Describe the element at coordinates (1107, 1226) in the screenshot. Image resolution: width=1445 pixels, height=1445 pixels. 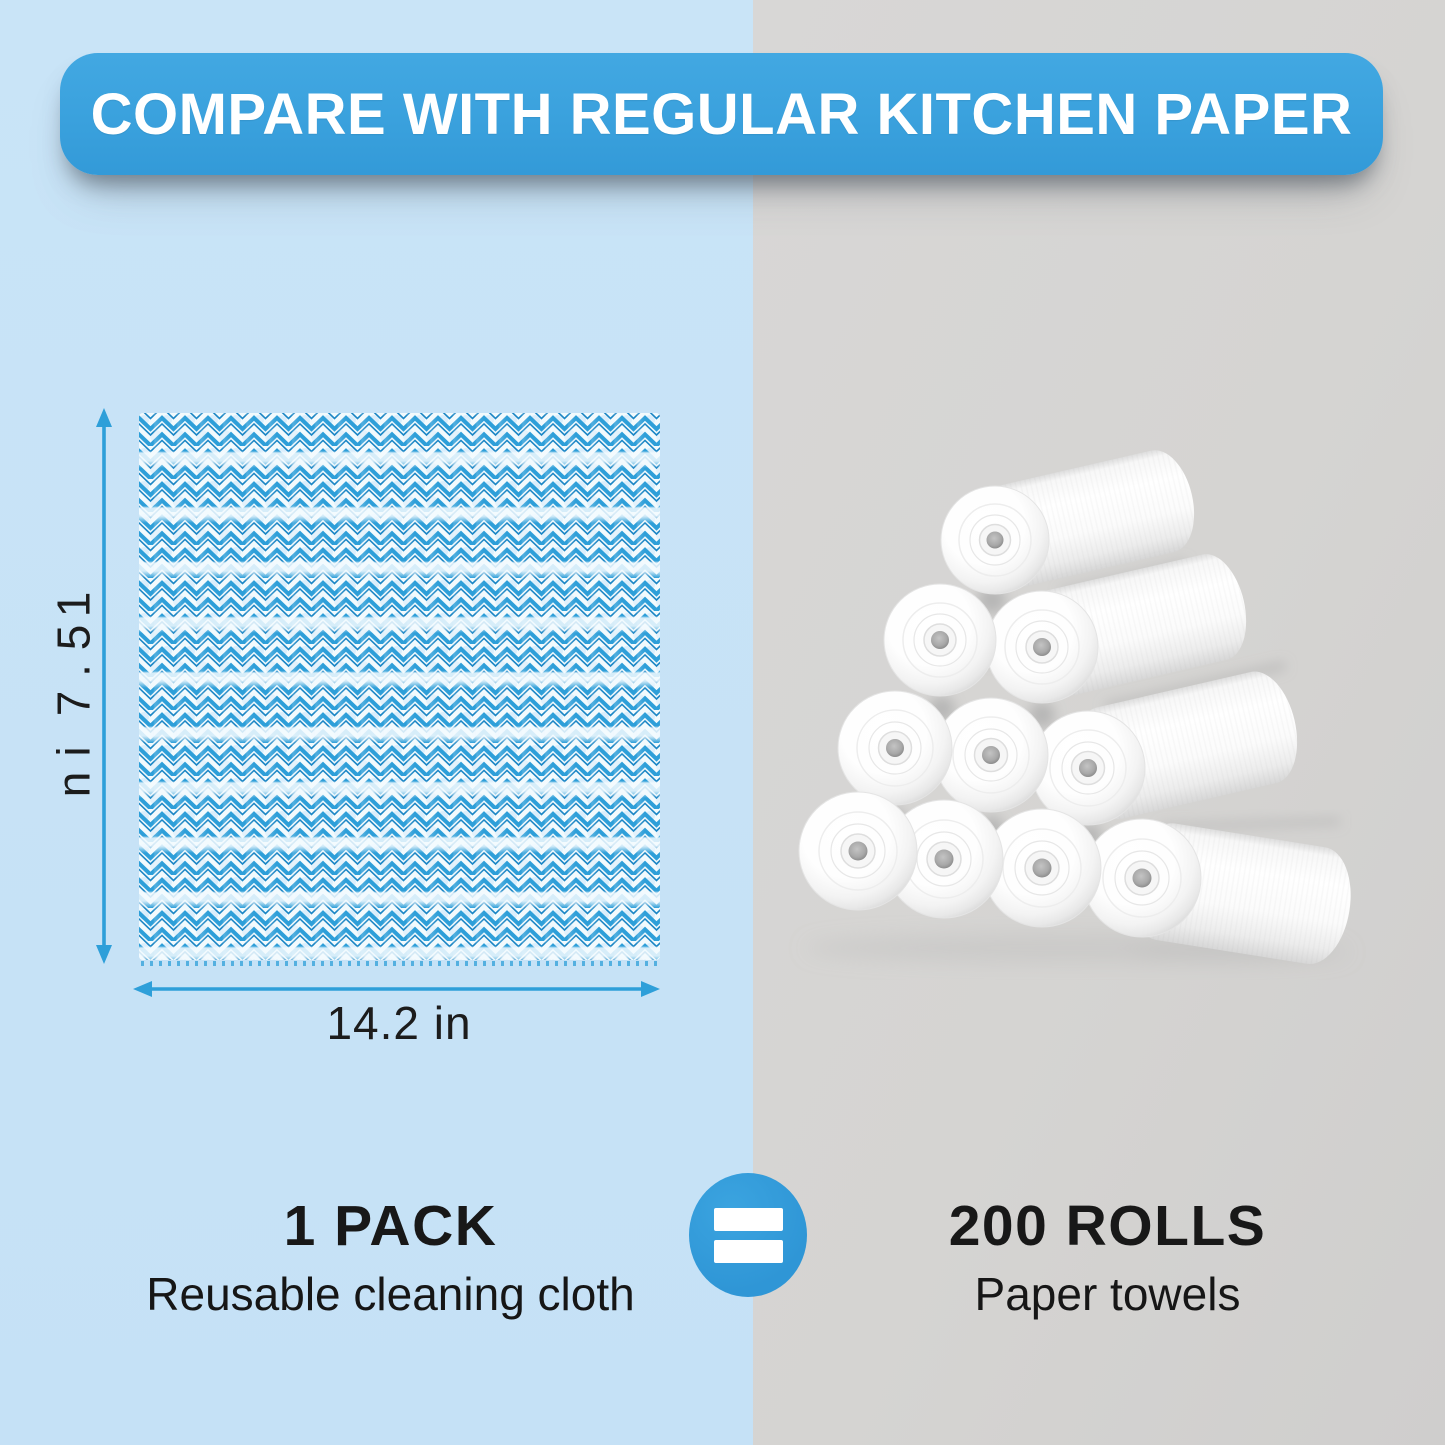
I see `rolls-count-headline: 200 ROLLS` at that location.